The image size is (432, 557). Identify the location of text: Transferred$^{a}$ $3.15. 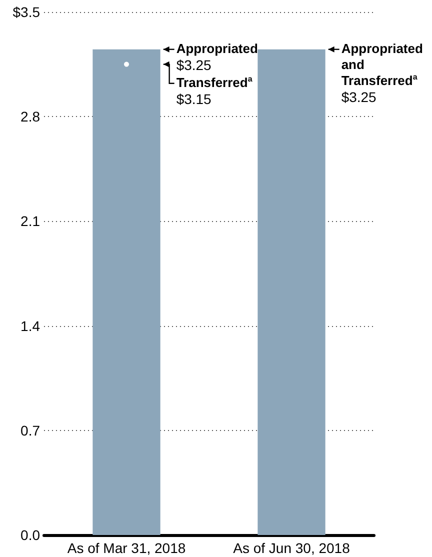
(214, 91).